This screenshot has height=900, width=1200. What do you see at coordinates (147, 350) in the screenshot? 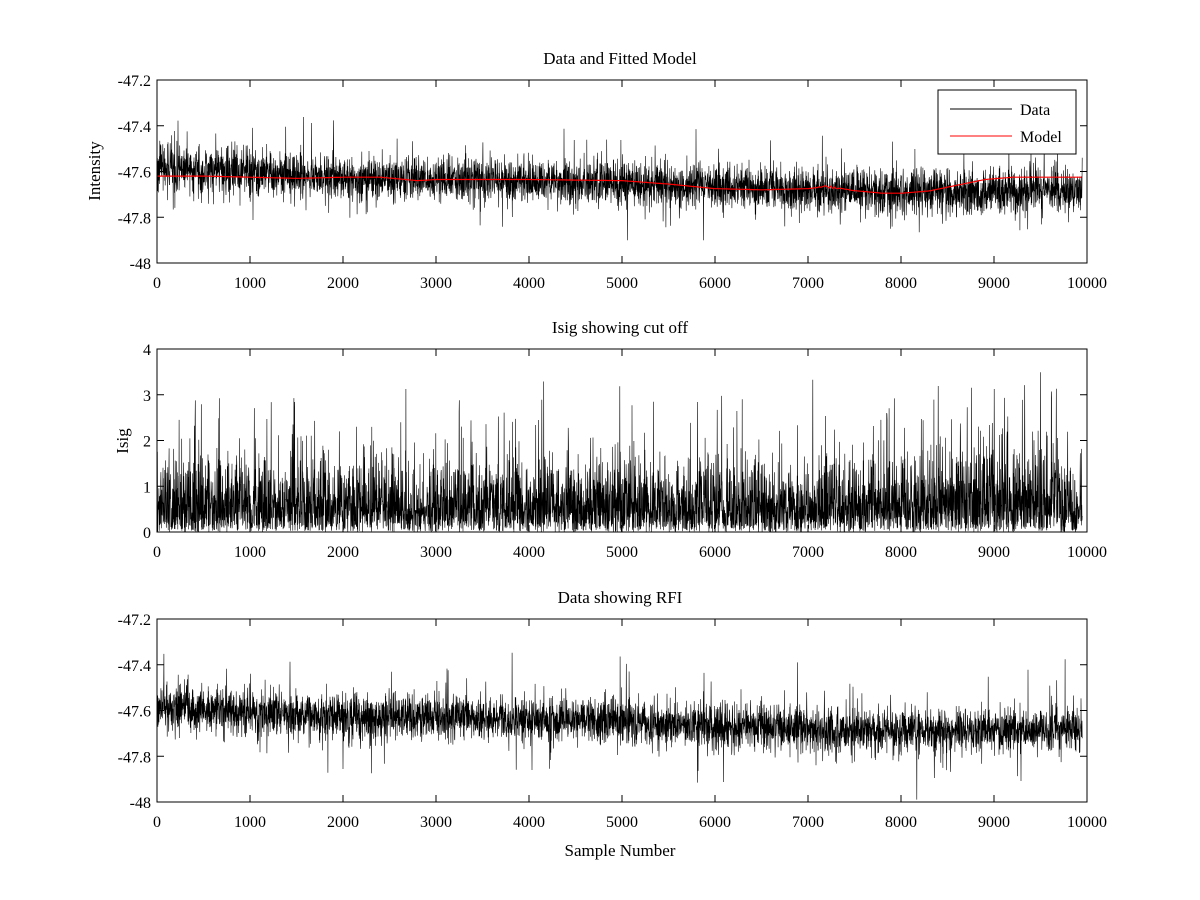
I see `y-tick-label: 4` at bounding box center [147, 350].